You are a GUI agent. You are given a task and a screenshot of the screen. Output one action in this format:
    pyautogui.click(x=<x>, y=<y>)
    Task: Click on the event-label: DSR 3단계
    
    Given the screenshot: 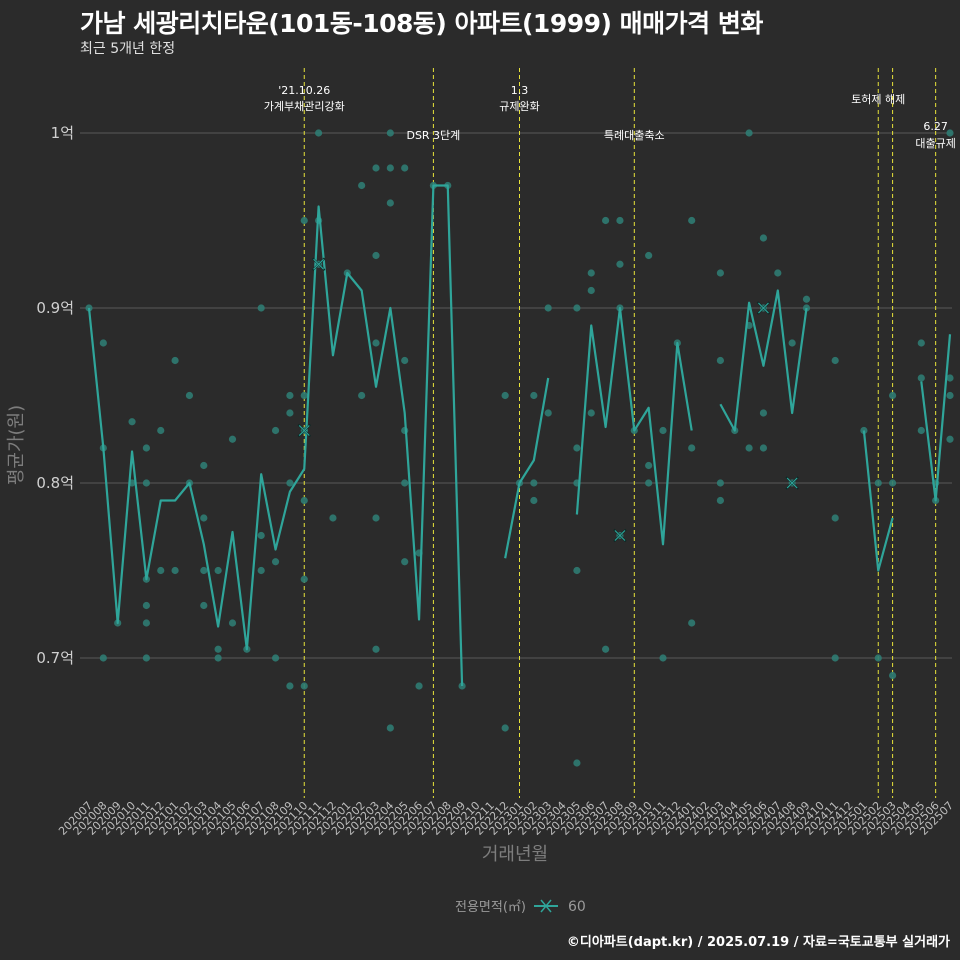 What is the action you would take?
    pyautogui.click(x=433, y=135)
    